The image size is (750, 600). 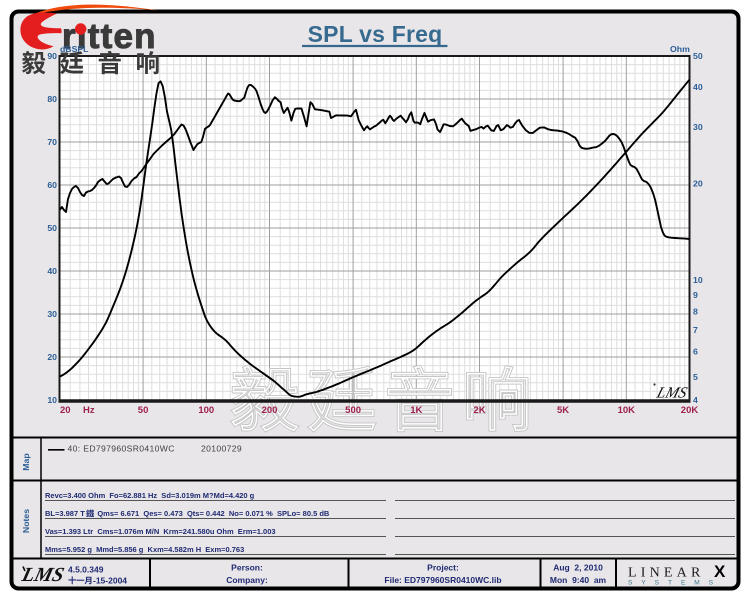 I want to click on svg-text: 1K, so click(x=416, y=410).